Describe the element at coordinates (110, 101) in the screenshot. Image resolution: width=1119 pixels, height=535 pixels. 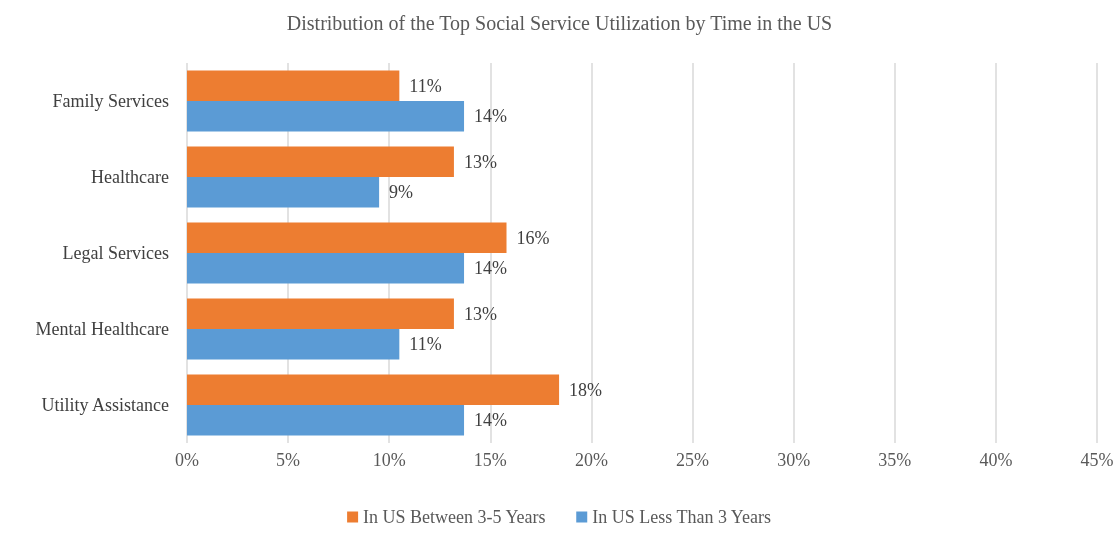
I see `y-tick-label: Family Services` at that location.